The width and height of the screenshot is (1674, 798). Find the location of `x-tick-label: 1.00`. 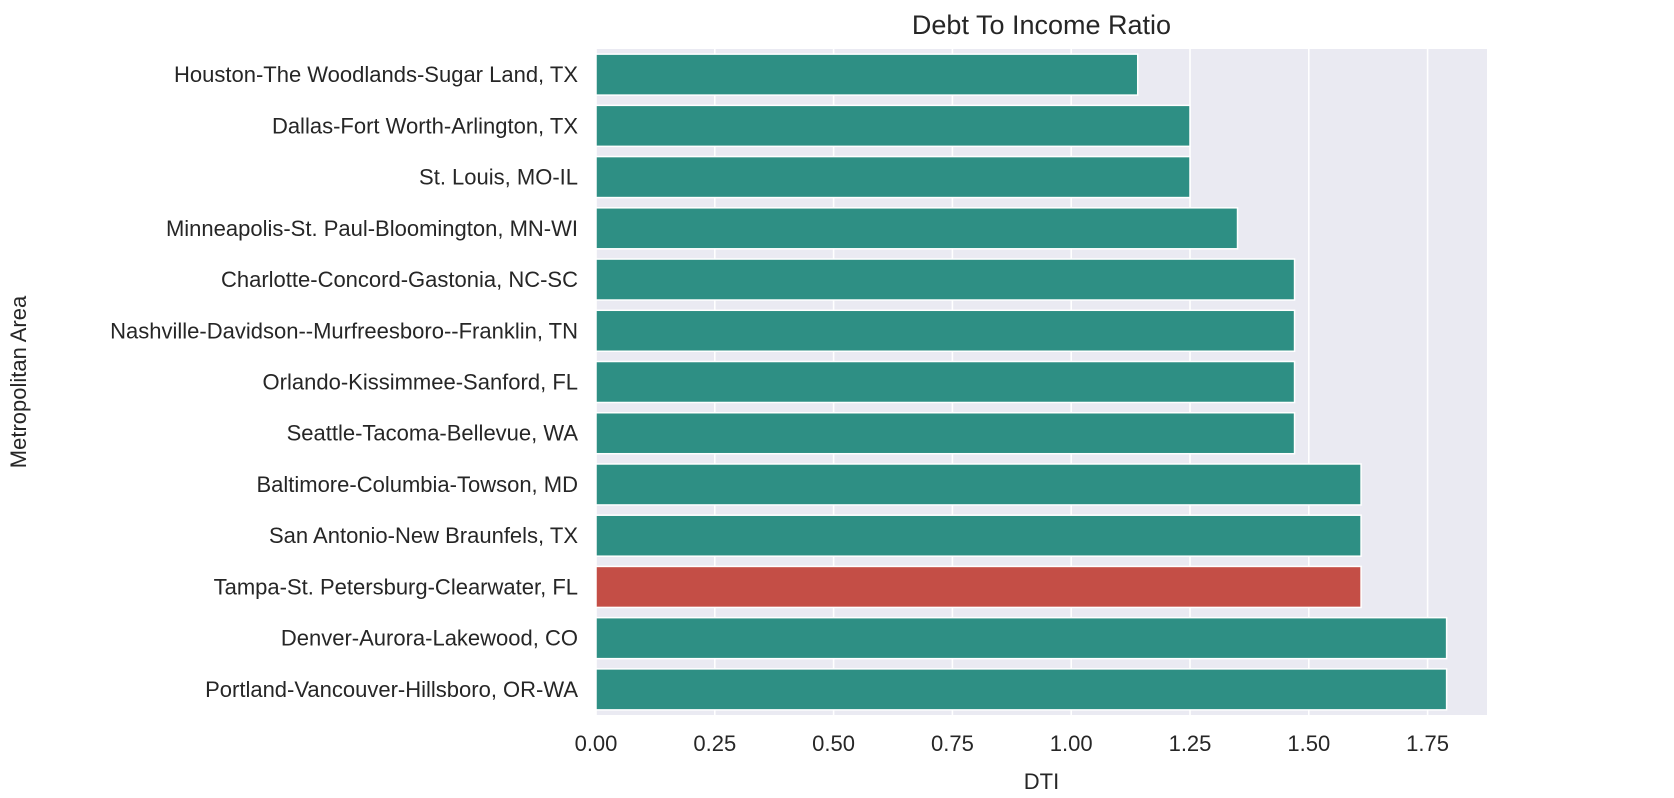

x-tick-label: 1.00 is located at coordinates (1071, 743).